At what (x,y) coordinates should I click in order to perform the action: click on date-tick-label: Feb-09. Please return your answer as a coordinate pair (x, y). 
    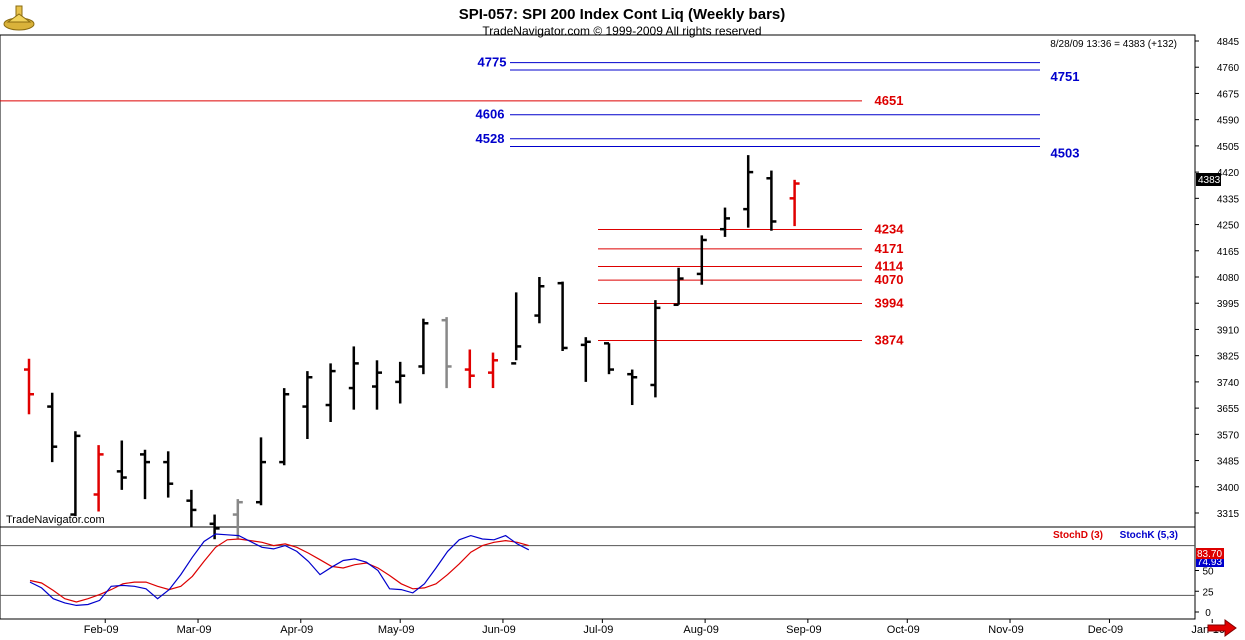
    Looking at the image, I should click on (101, 630).